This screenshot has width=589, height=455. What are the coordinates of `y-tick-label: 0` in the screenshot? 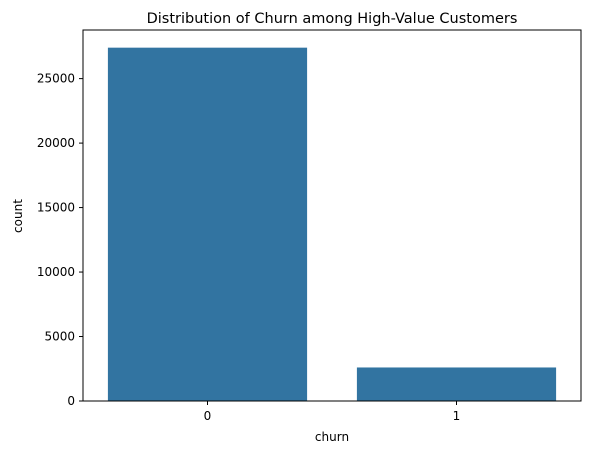 It's located at (71, 401).